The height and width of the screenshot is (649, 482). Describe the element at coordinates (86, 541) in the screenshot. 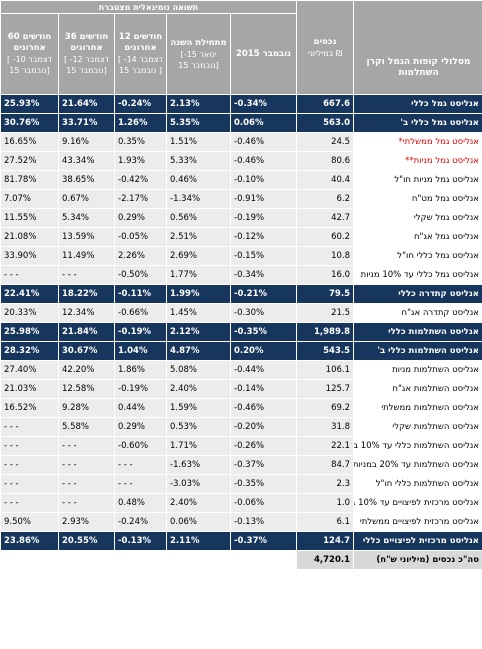

I see `return-cell: 20.55%` at that location.